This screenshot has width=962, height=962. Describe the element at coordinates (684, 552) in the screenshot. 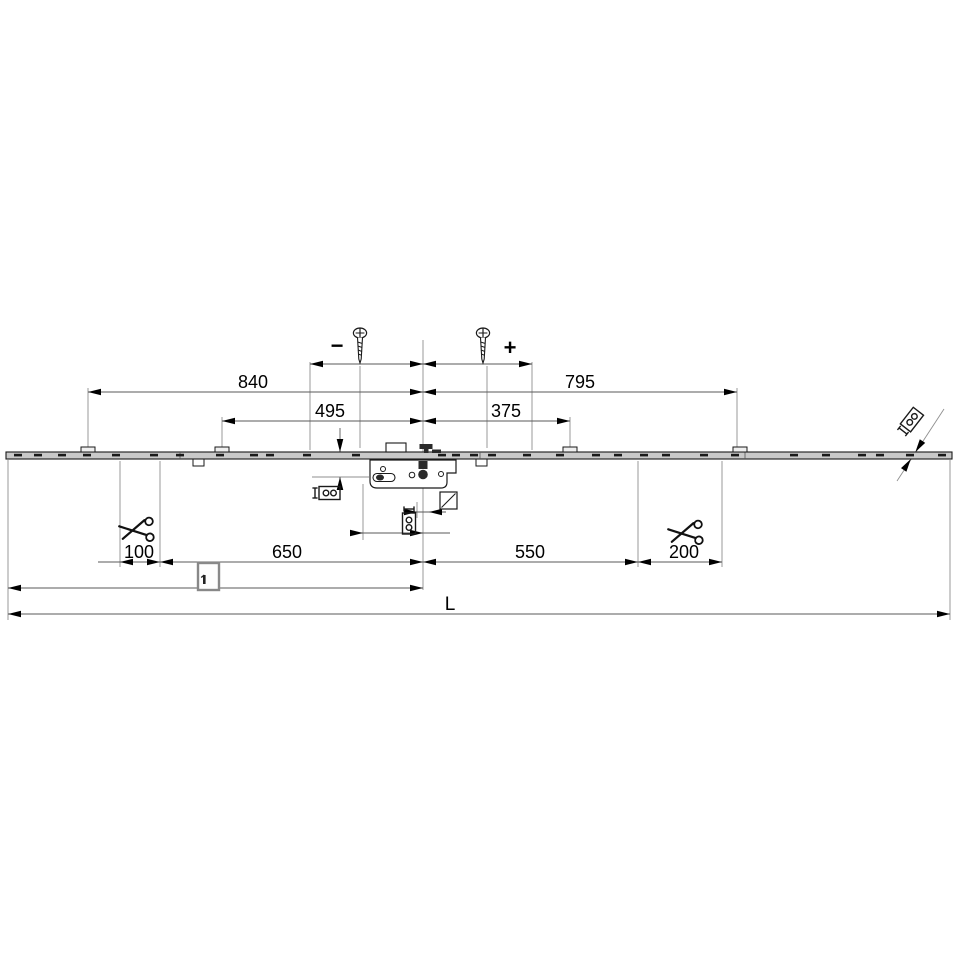

I see `dim-200: 200` at that location.